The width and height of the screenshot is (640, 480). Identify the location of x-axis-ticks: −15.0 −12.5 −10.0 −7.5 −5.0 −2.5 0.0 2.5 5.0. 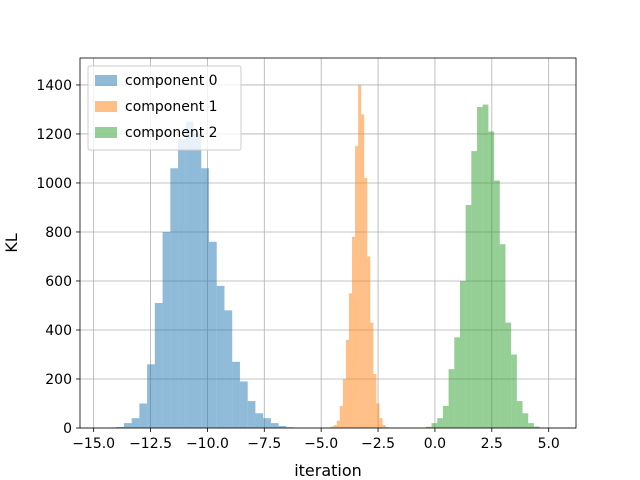
(316, 440).